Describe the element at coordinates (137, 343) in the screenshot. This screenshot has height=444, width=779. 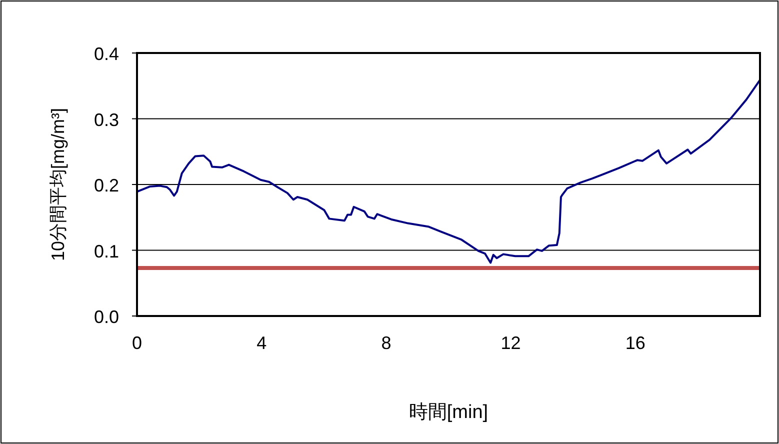
I see `x-tick-label: 0` at that location.